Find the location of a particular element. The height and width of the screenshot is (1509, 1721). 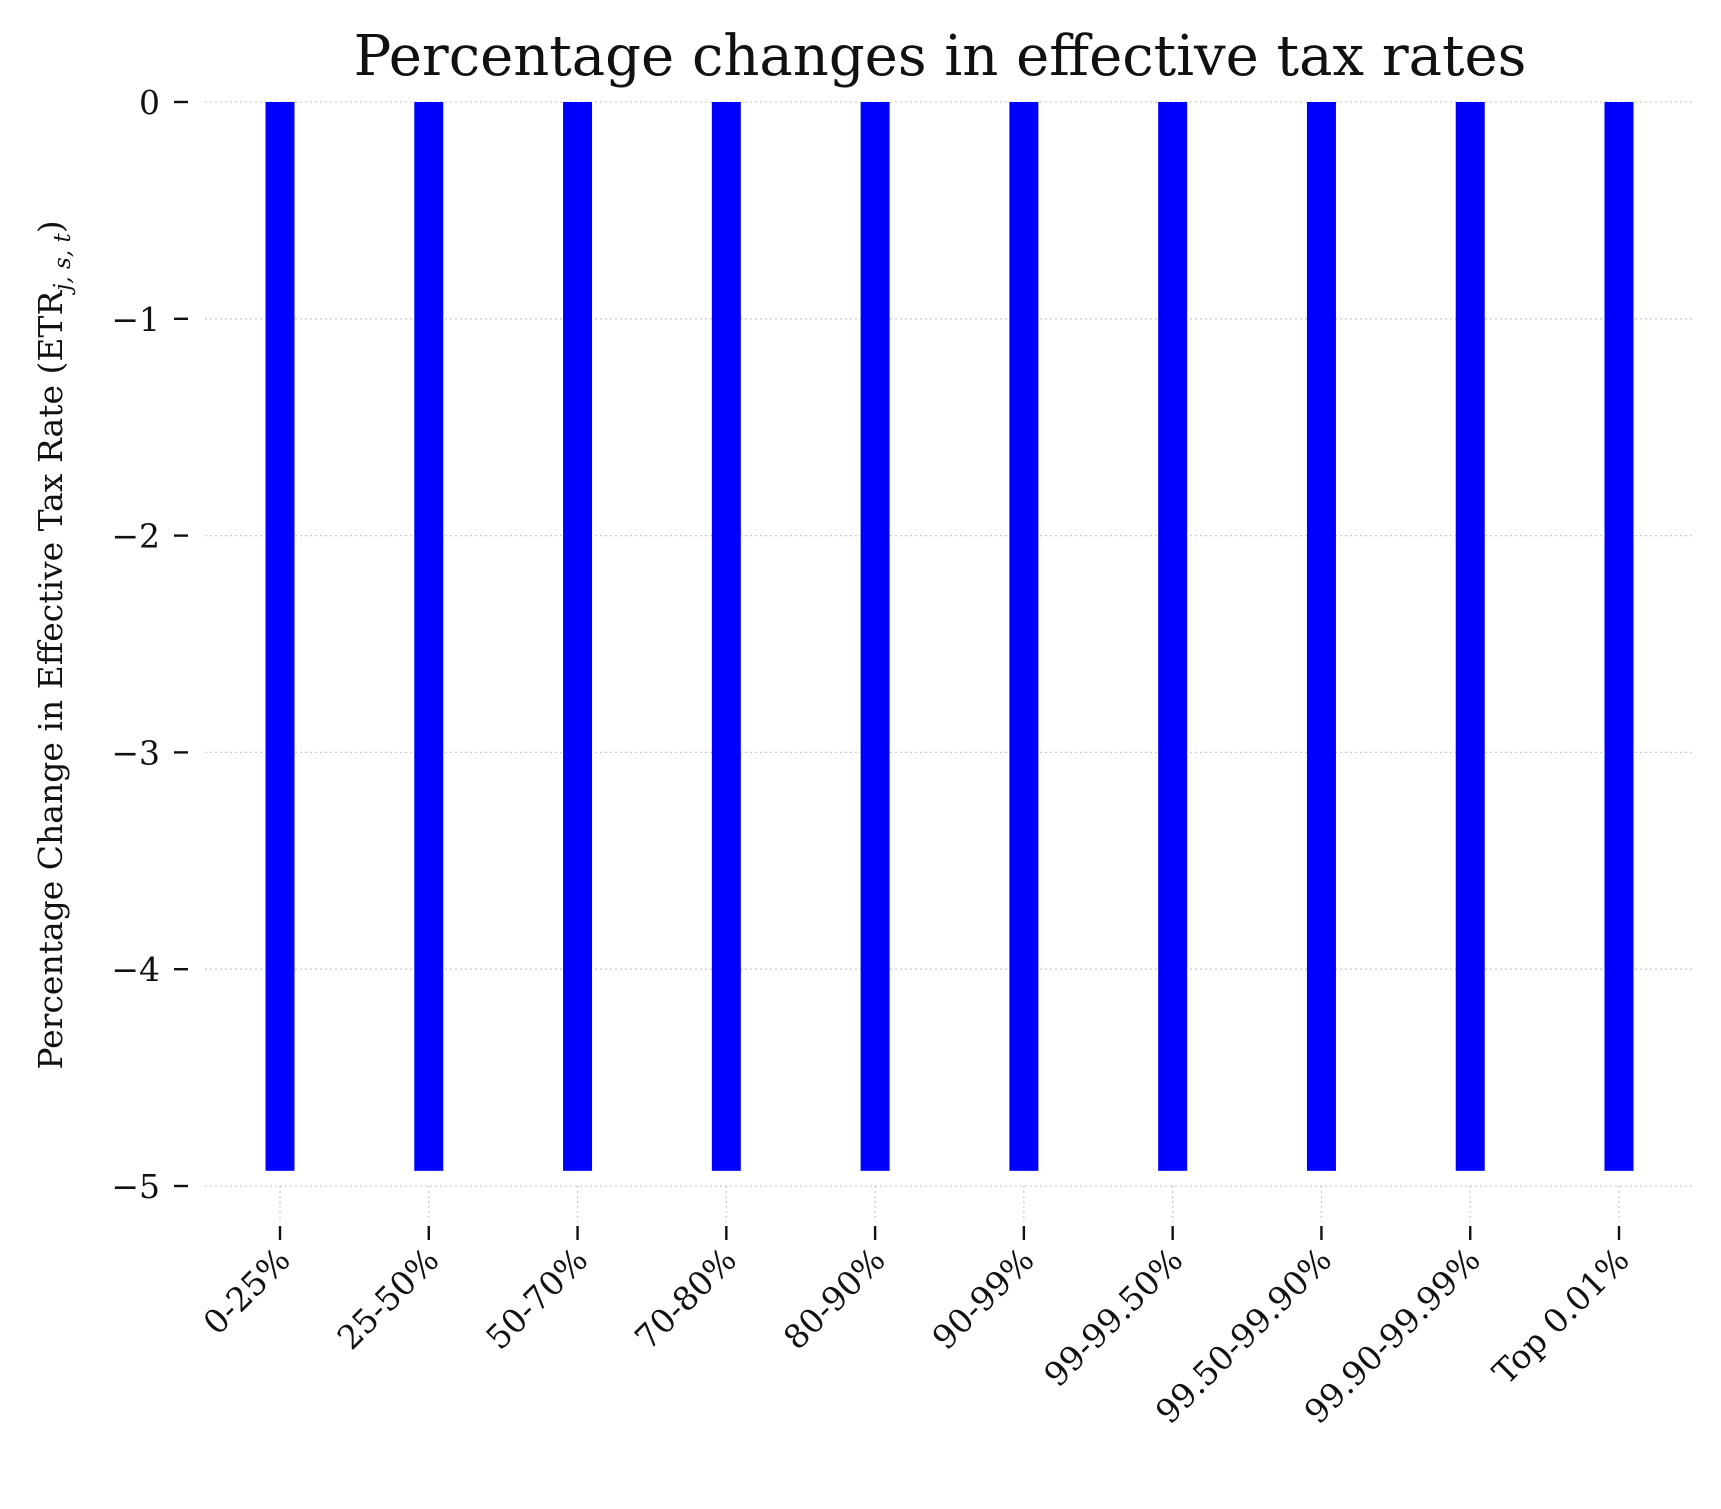

y-tick-label: −4 is located at coordinates (135, 969).